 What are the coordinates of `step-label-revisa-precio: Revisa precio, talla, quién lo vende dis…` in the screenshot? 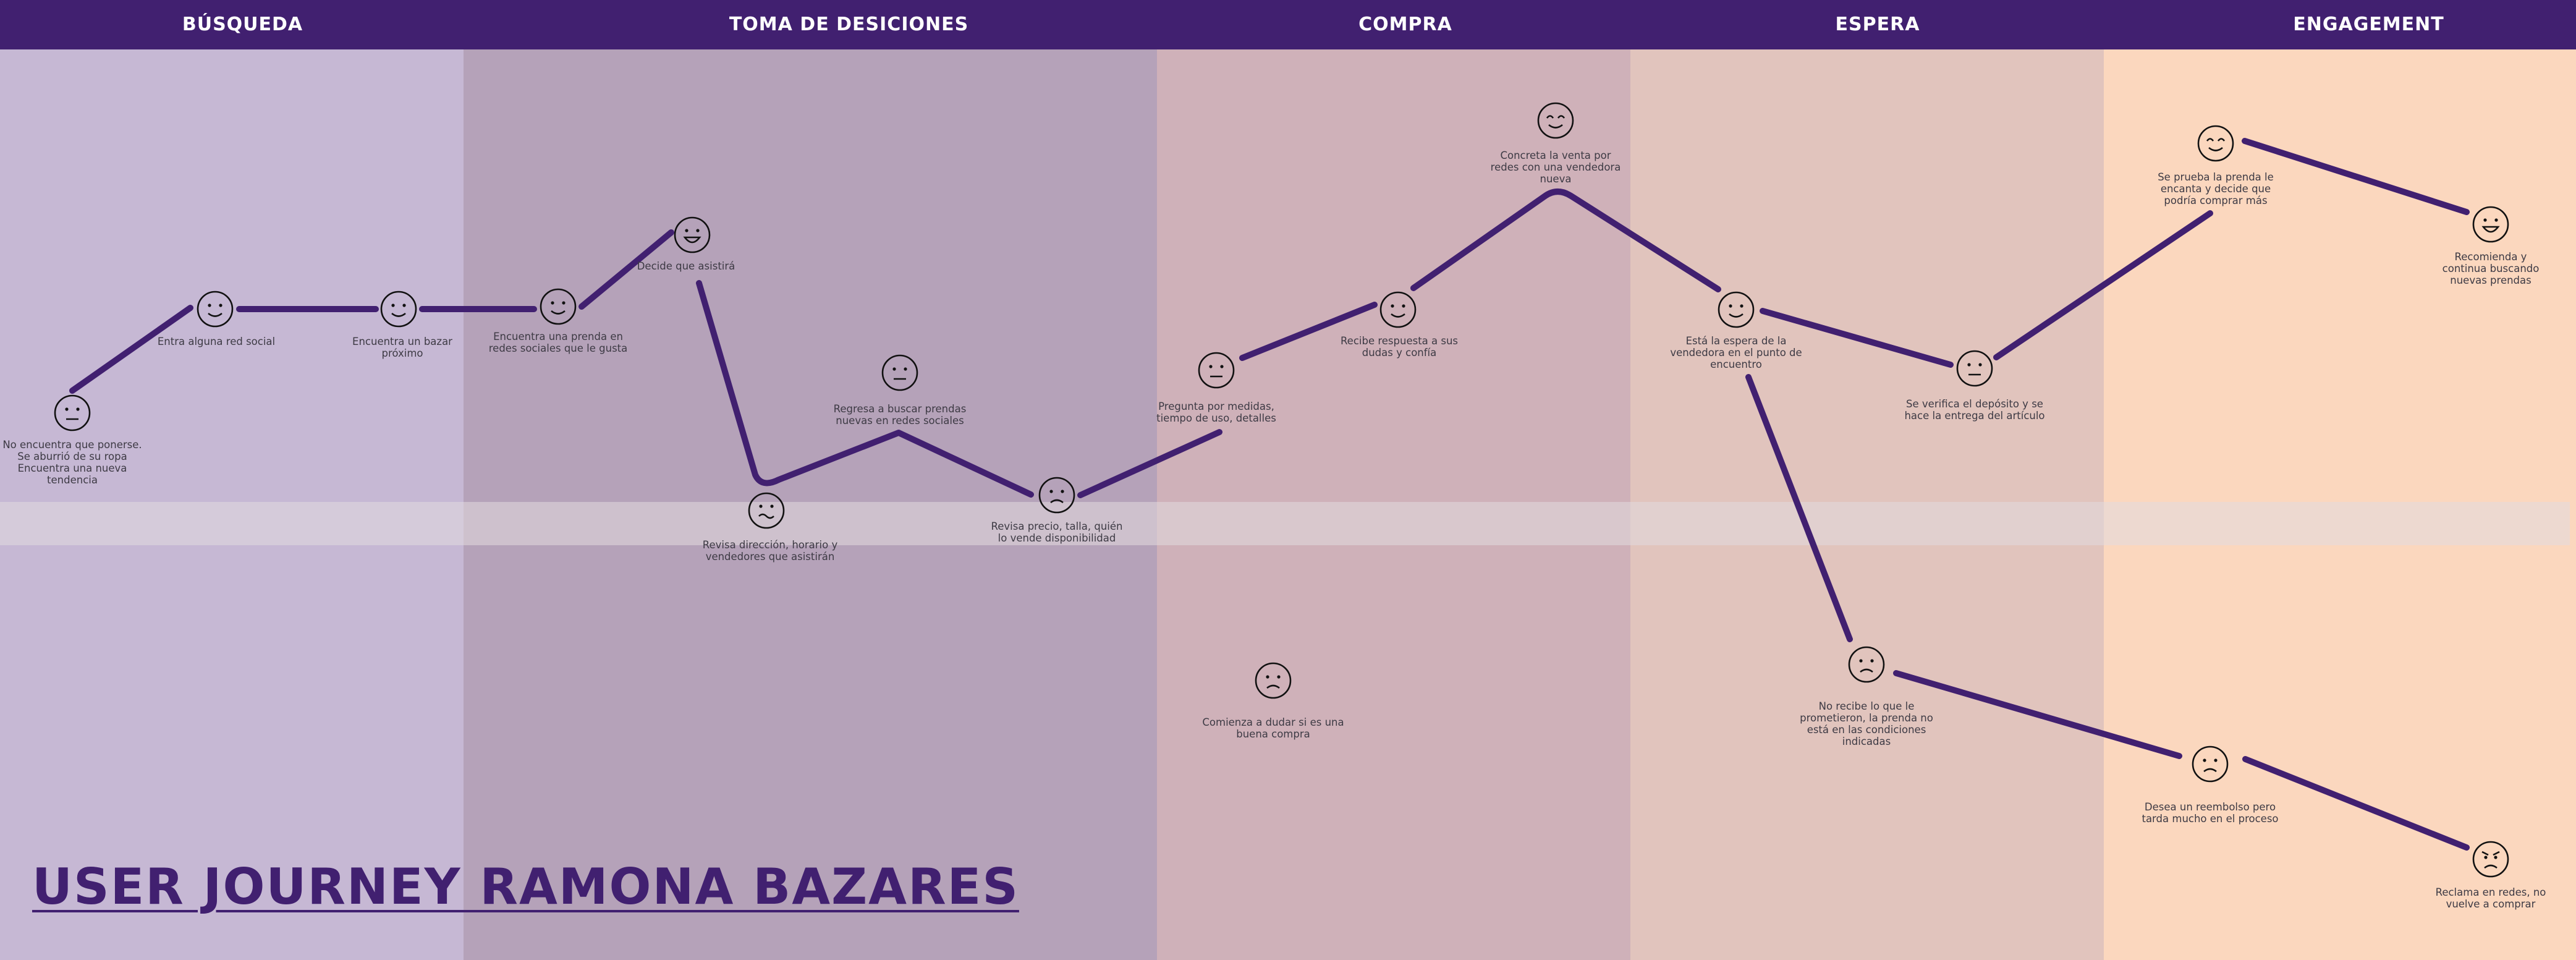 It's located at (1057, 532).